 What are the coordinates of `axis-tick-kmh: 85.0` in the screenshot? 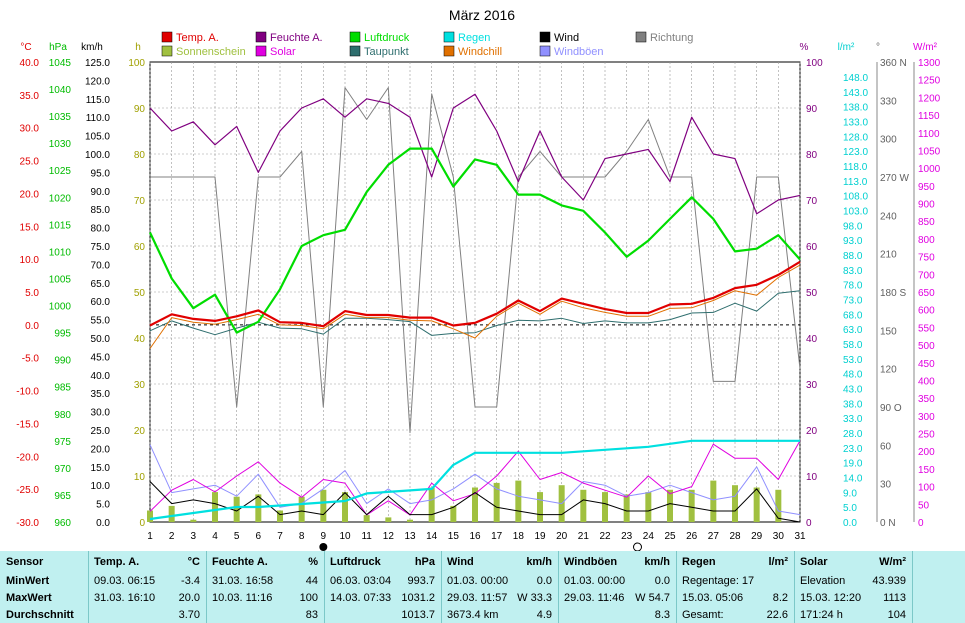 It's located at (101, 210).